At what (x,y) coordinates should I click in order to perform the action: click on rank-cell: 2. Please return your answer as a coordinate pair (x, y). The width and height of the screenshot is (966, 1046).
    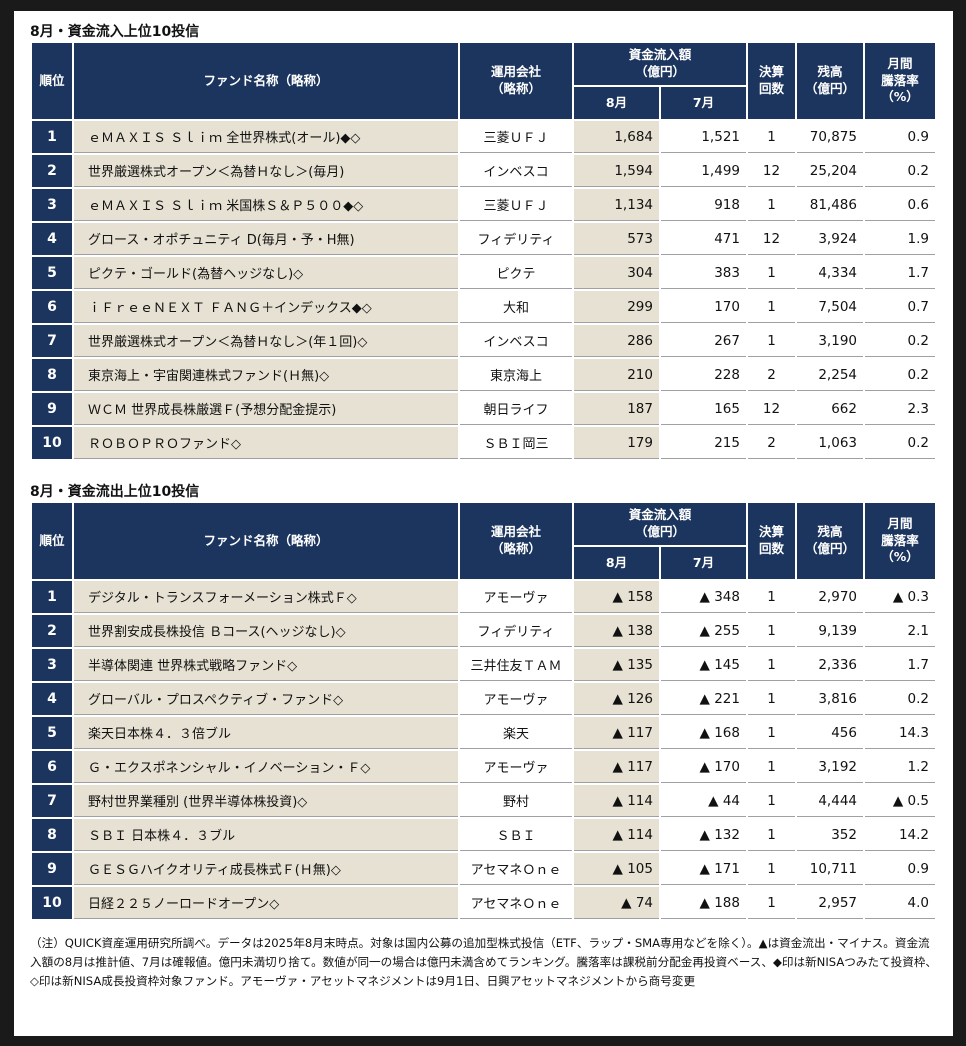
    Looking at the image, I should click on (52, 171).